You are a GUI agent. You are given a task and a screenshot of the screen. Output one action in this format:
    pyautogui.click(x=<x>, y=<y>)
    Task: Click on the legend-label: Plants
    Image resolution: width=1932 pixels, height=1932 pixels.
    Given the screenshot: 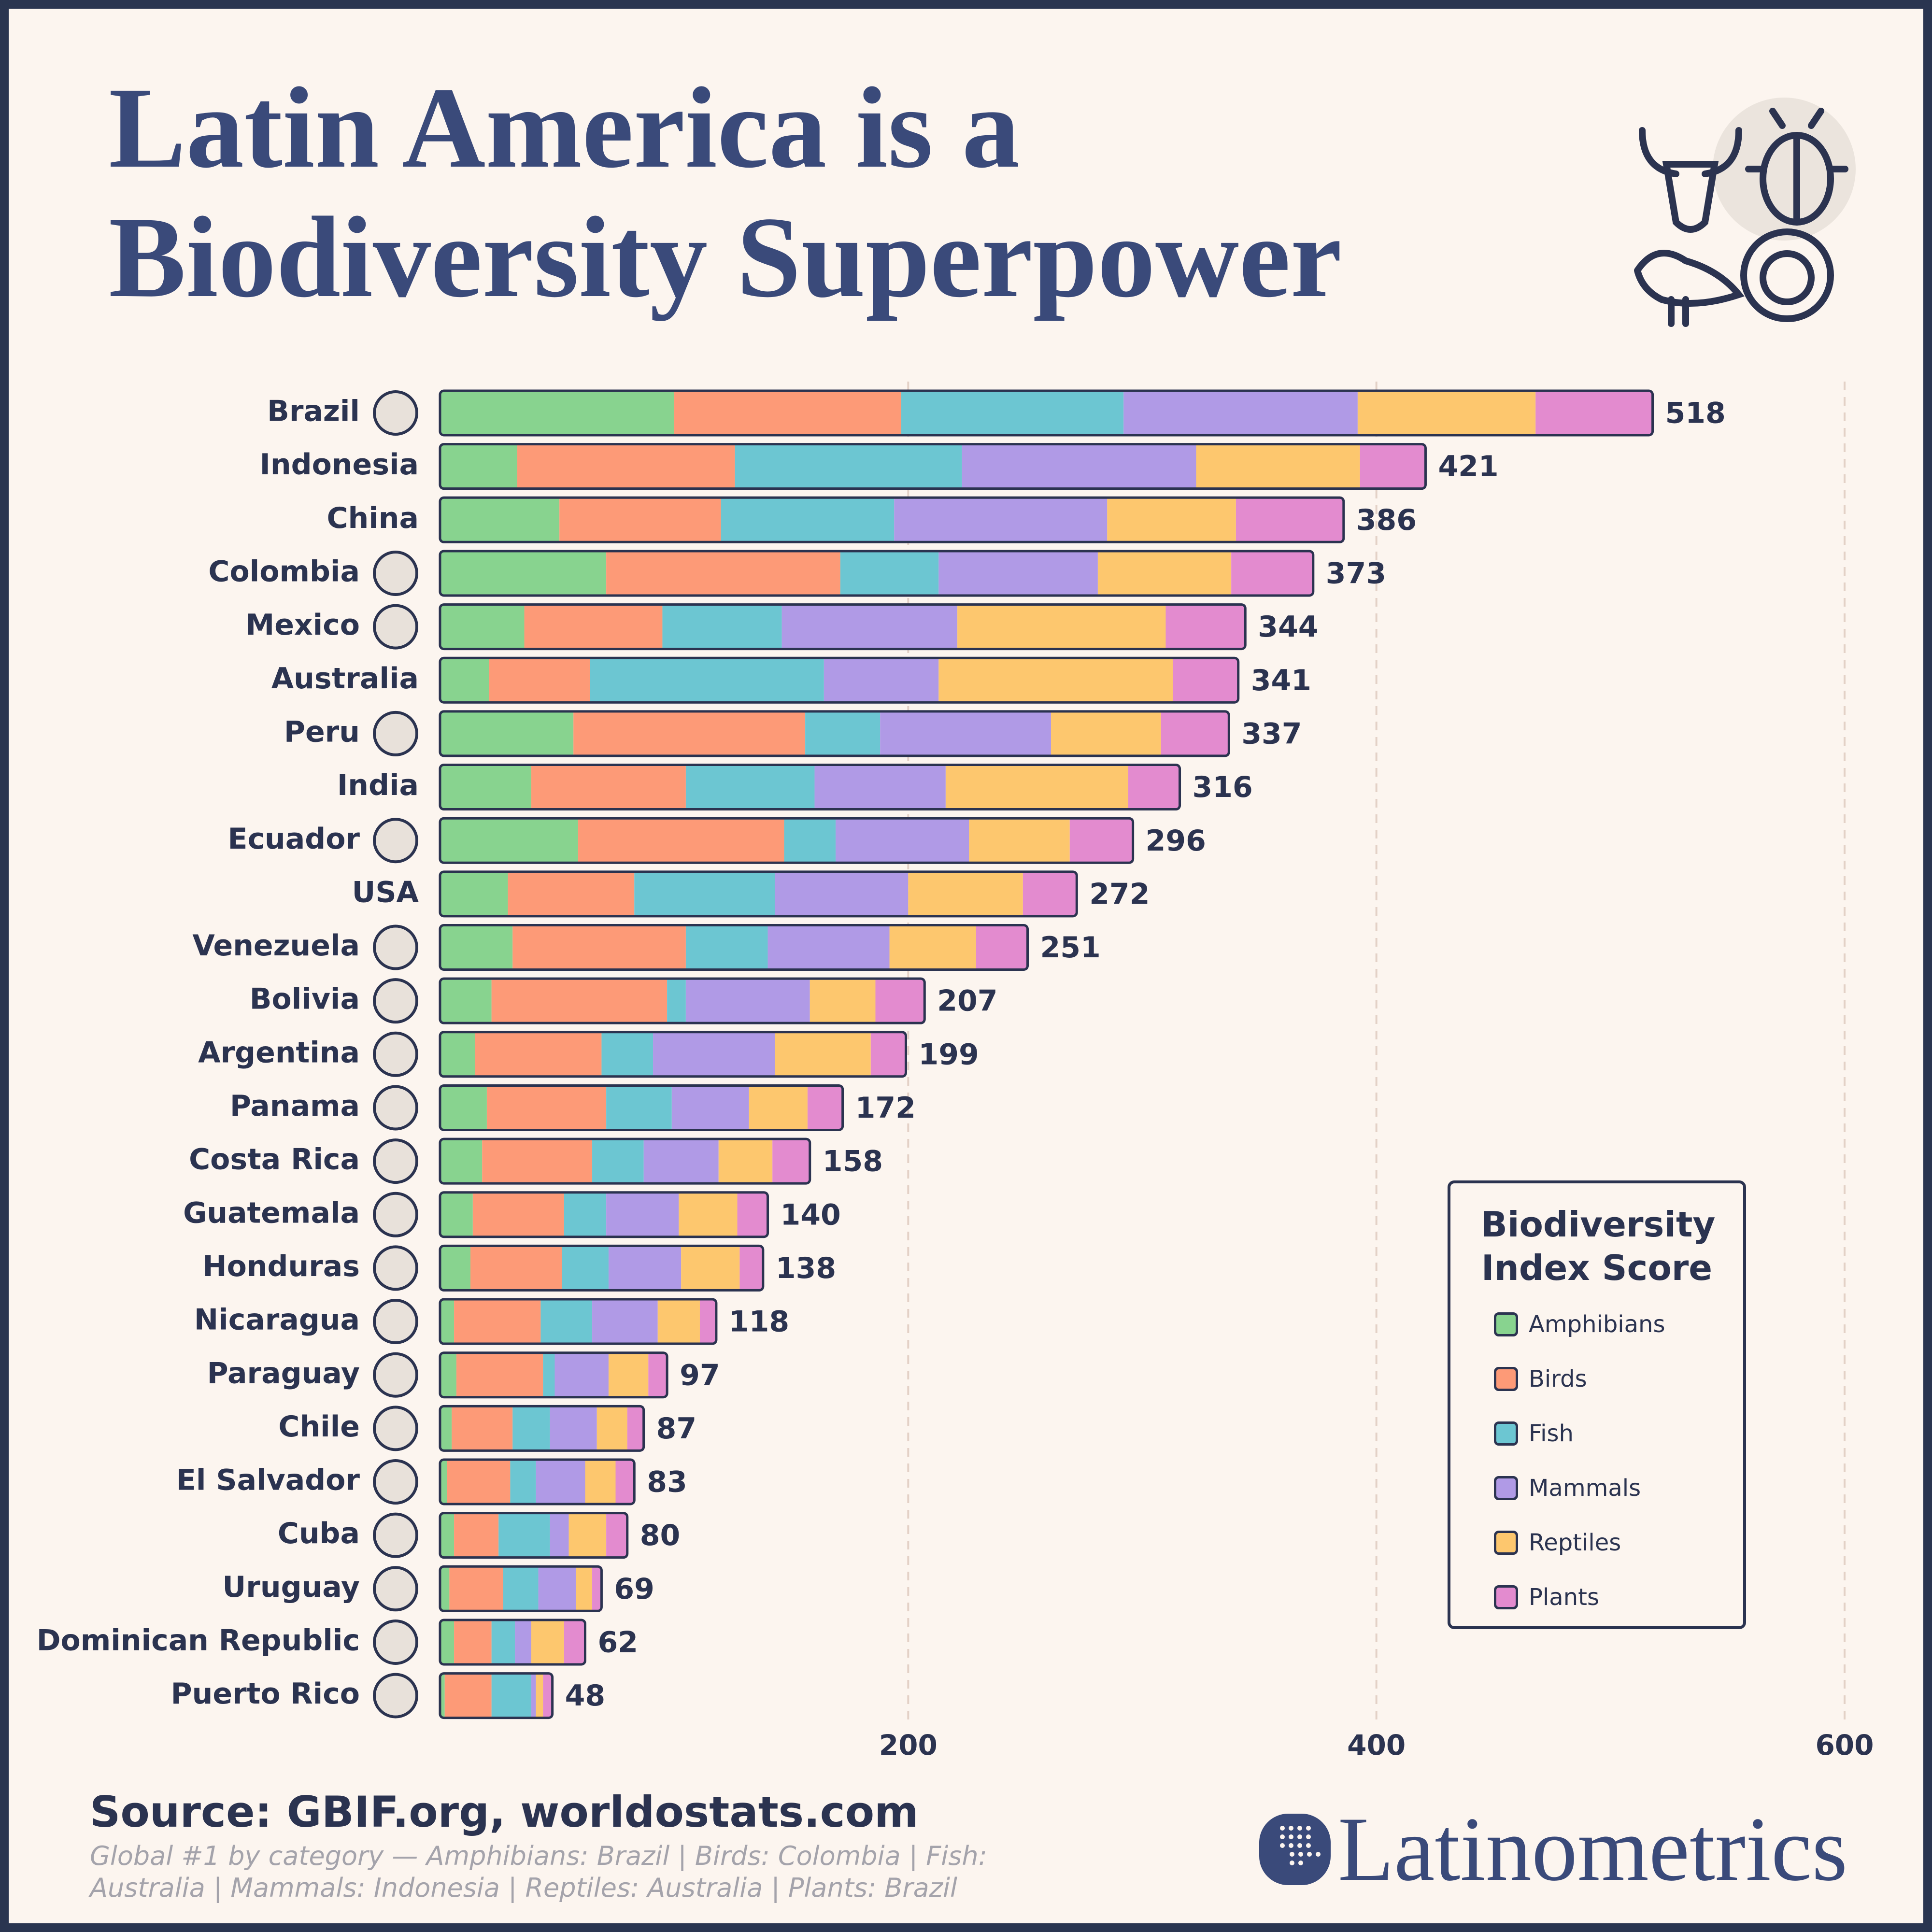 What is the action you would take?
    pyautogui.click(x=1564, y=1597)
    